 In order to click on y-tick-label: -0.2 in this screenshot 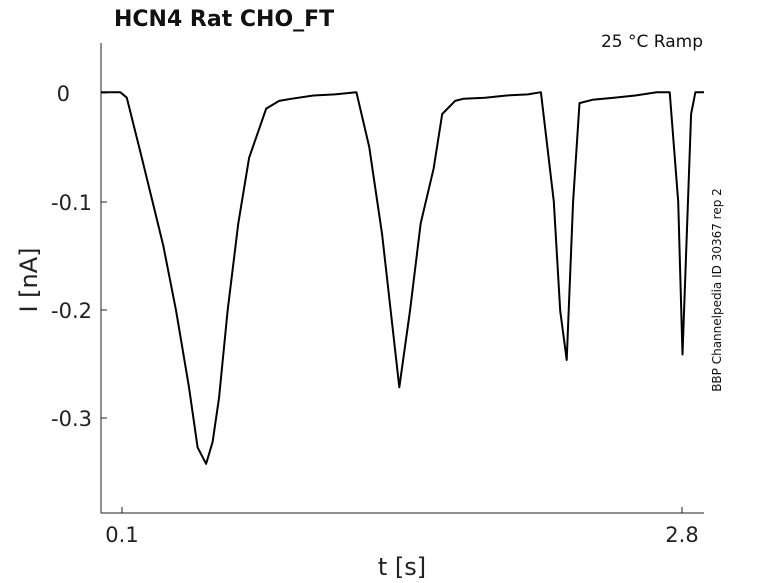, I will do `click(71, 311)`.